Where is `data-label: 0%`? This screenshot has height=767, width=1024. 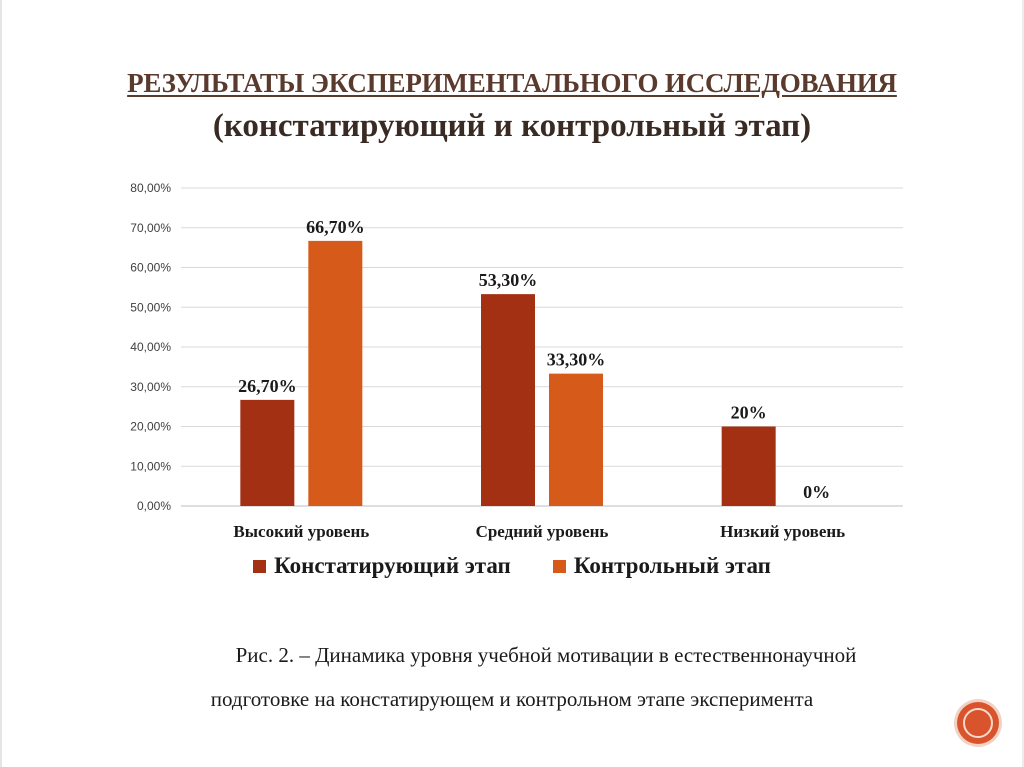
data-label: 0% is located at coordinates (816, 492).